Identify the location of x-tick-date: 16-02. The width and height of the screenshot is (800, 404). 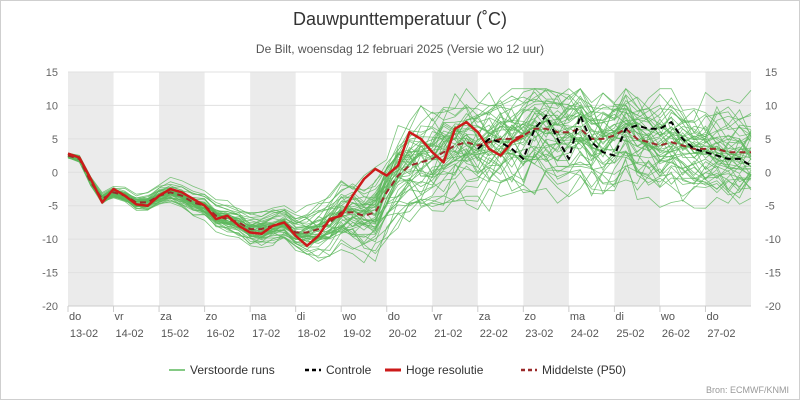
(221, 334).